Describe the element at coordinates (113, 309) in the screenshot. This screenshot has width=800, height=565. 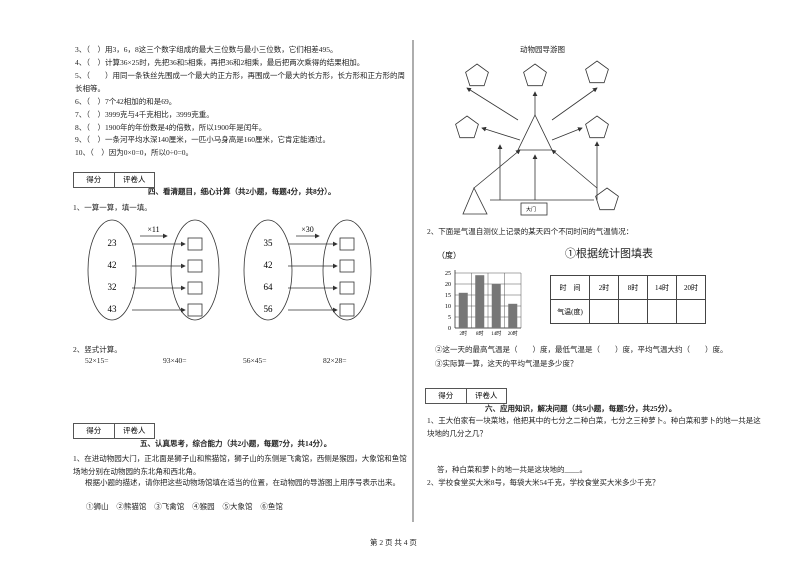
I see `number: 43` at that location.